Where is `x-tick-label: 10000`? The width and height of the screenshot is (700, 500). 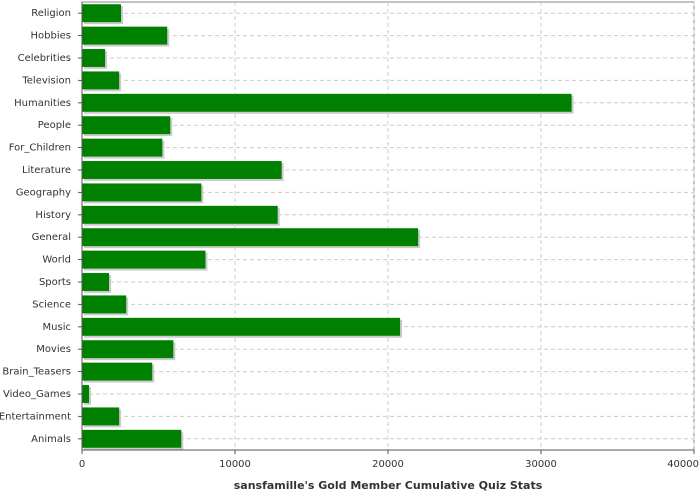
x-tick-label: 10000 is located at coordinates (235, 464).